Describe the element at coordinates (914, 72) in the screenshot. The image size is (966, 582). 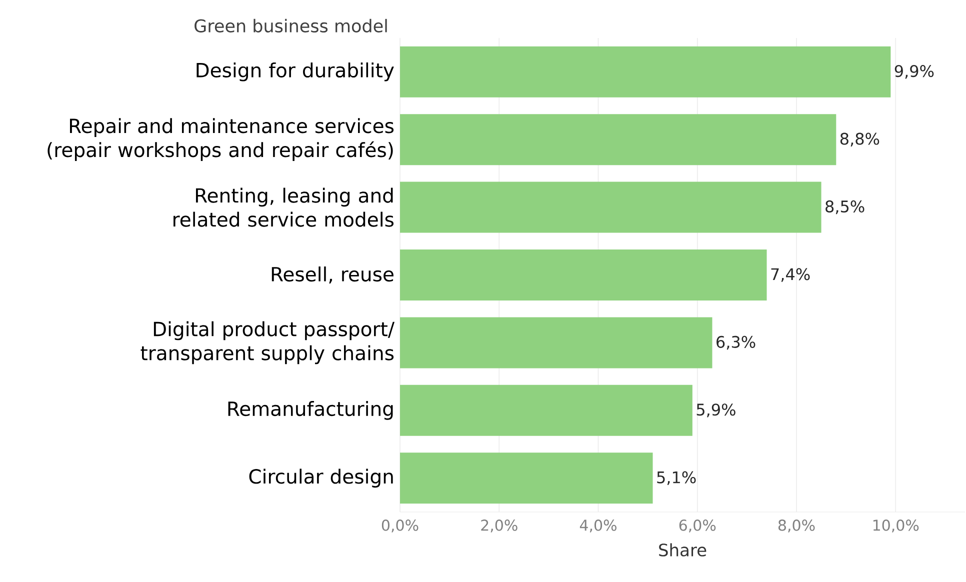
I see `data-label: 9,9%` at that location.